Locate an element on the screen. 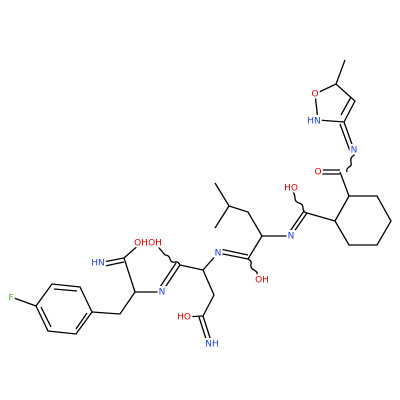 The width and height of the screenshot is (400, 400). atom-label: NH is located at coordinates (212, 345).